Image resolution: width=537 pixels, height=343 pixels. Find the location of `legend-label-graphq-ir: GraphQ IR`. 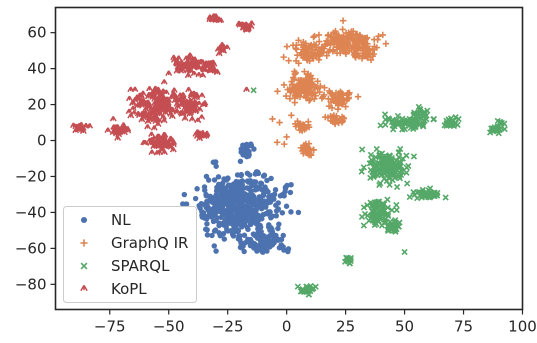

legend-label-graphq-ir: GraphQ IR is located at coordinates (149, 243).